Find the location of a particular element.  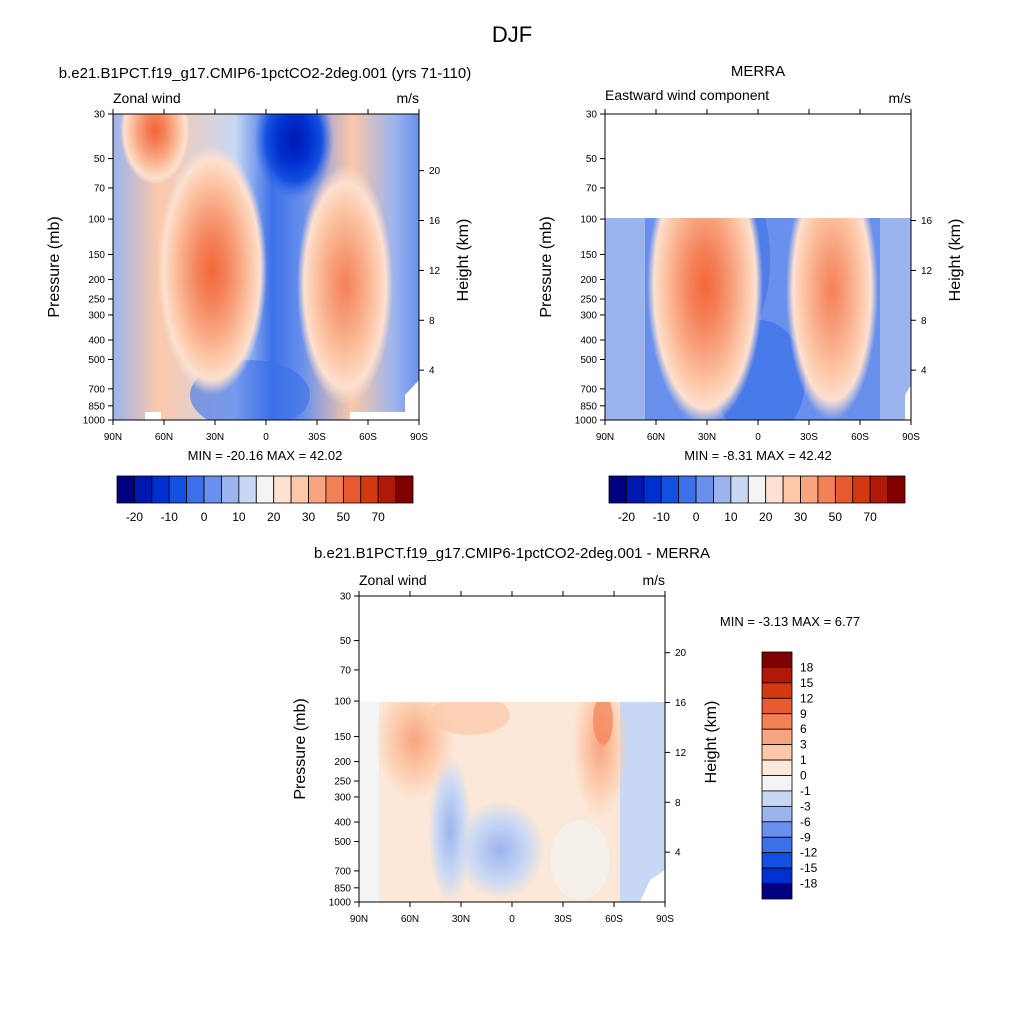

colorbar-label: 20 is located at coordinates (274, 517).